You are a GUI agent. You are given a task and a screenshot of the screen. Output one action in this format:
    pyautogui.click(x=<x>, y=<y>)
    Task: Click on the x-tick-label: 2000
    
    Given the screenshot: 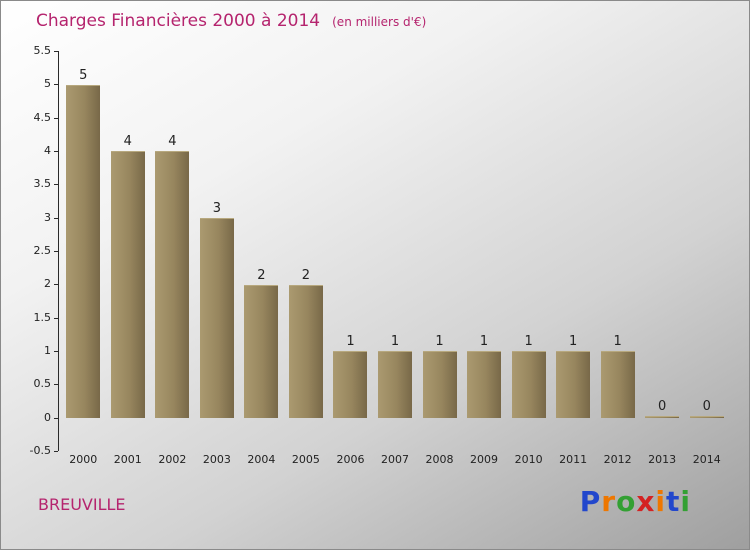 What is the action you would take?
    pyautogui.click(x=83, y=459)
    